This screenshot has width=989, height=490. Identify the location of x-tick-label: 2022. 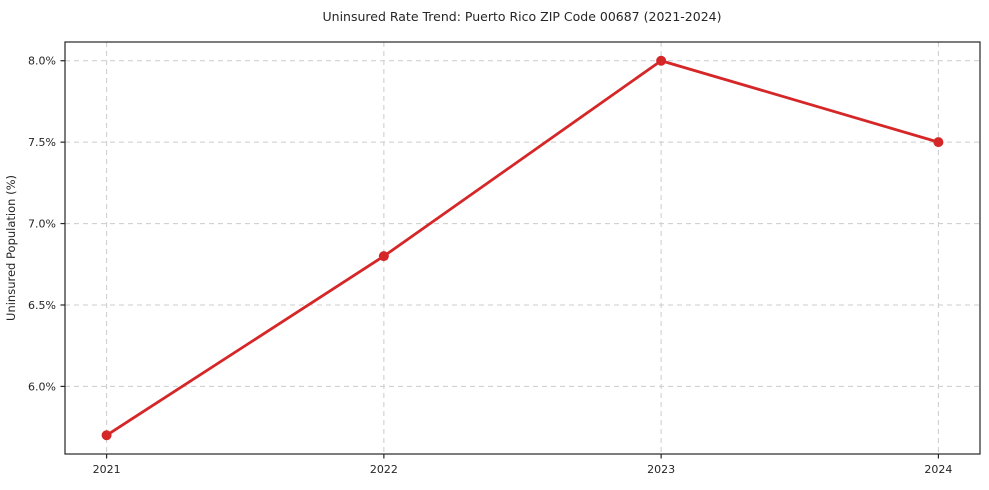
(384, 469).